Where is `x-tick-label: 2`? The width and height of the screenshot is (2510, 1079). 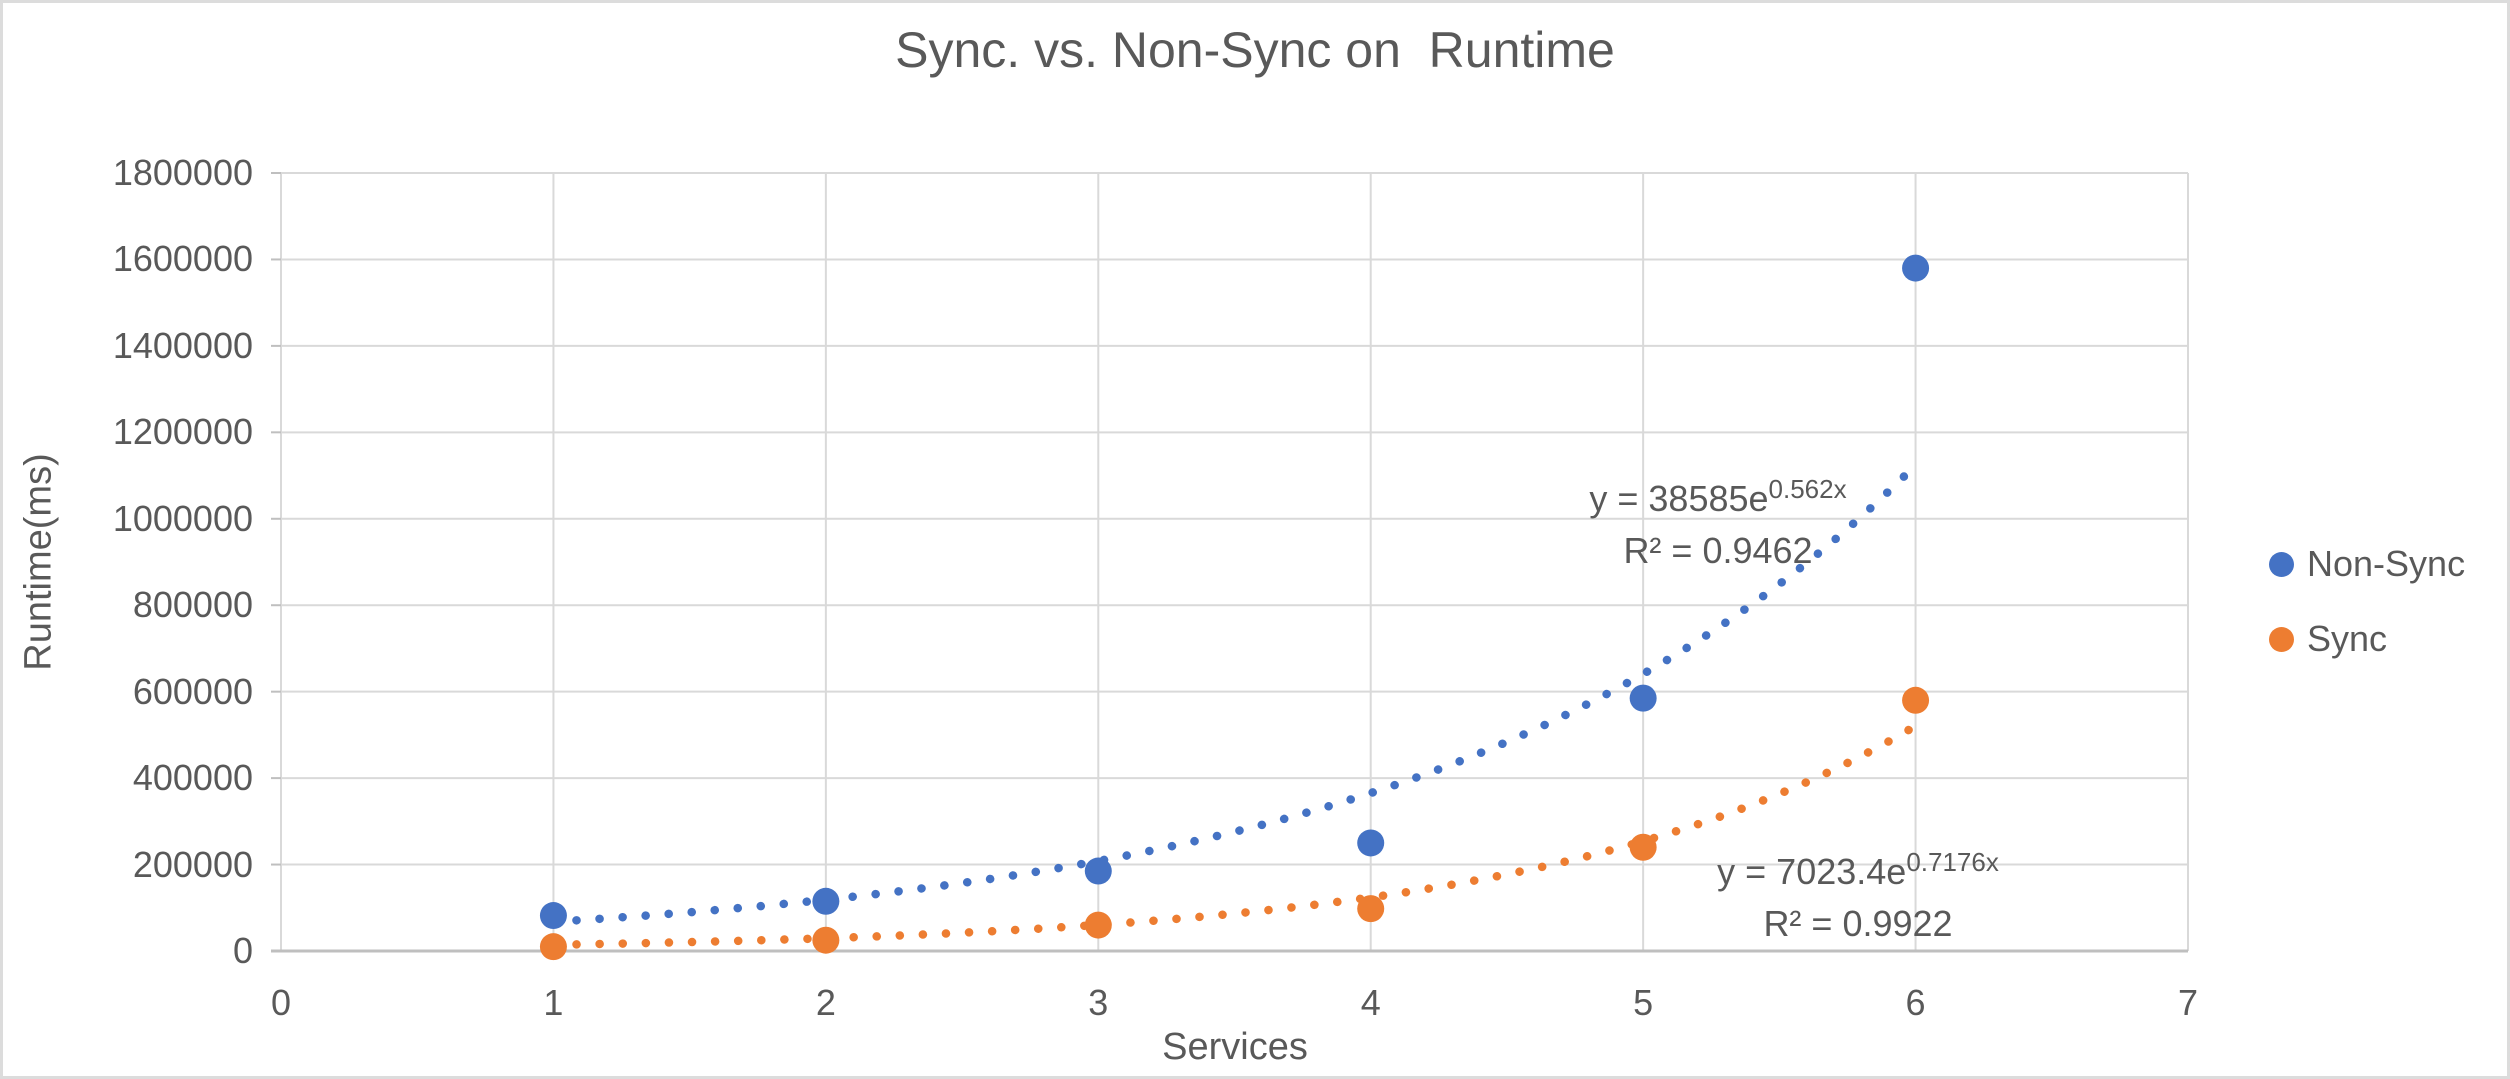
x-tick-label: 2 is located at coordinates (825, 1002).